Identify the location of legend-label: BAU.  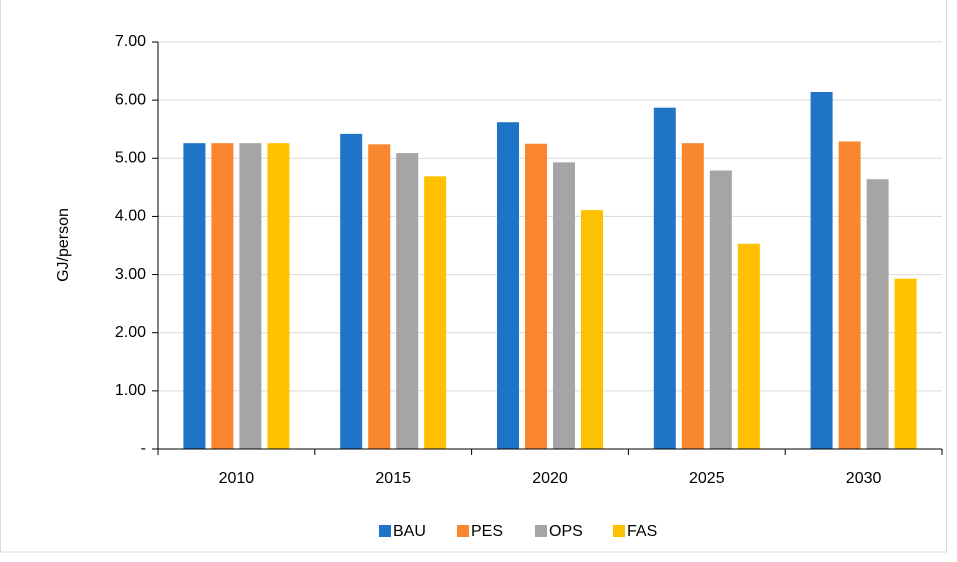
(409, 531).